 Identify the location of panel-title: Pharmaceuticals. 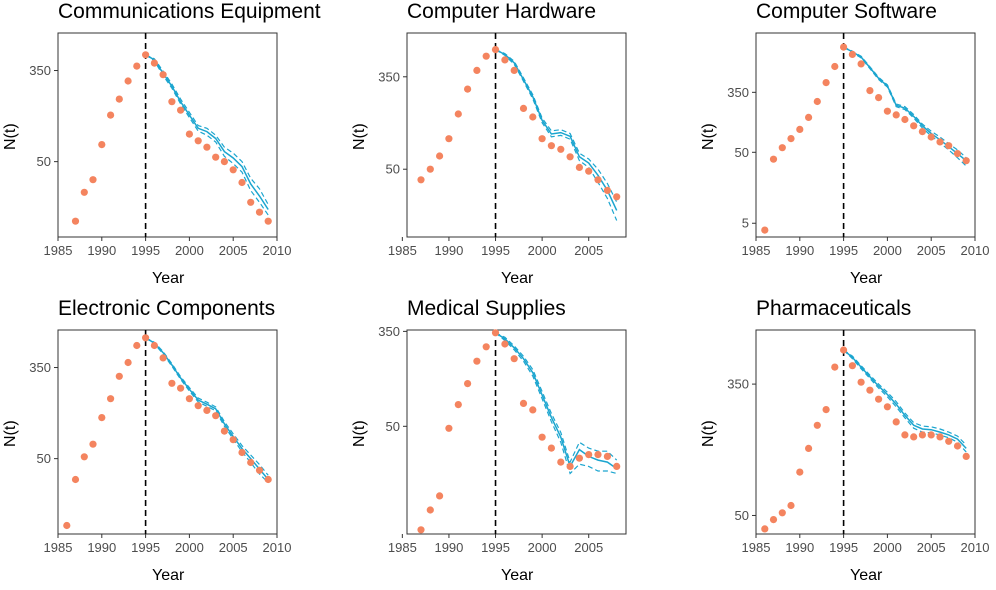
(834, 308).